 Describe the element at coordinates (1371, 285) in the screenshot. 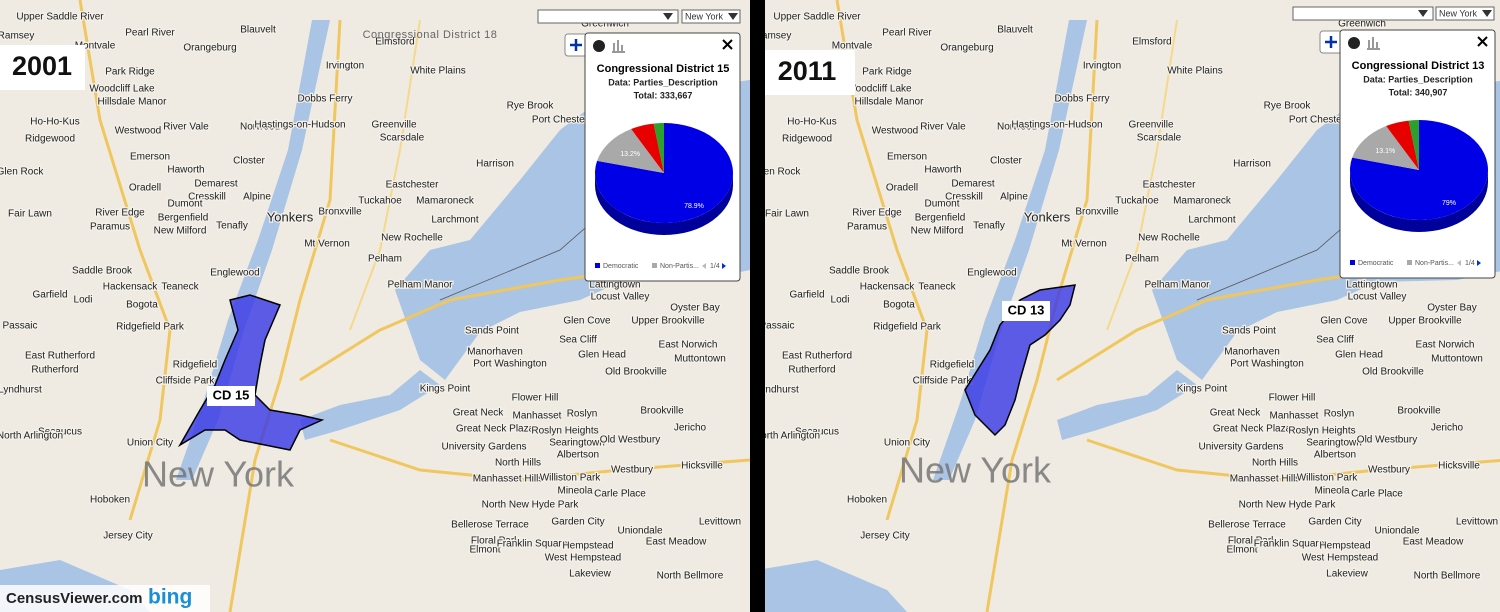

I see `place-label: Lattingtown` at that location.